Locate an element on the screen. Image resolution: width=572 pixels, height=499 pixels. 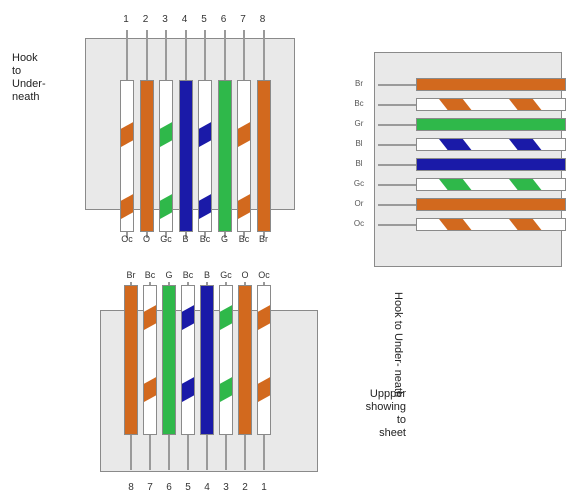
row-label: Bc is located at coordinates (359, 103).